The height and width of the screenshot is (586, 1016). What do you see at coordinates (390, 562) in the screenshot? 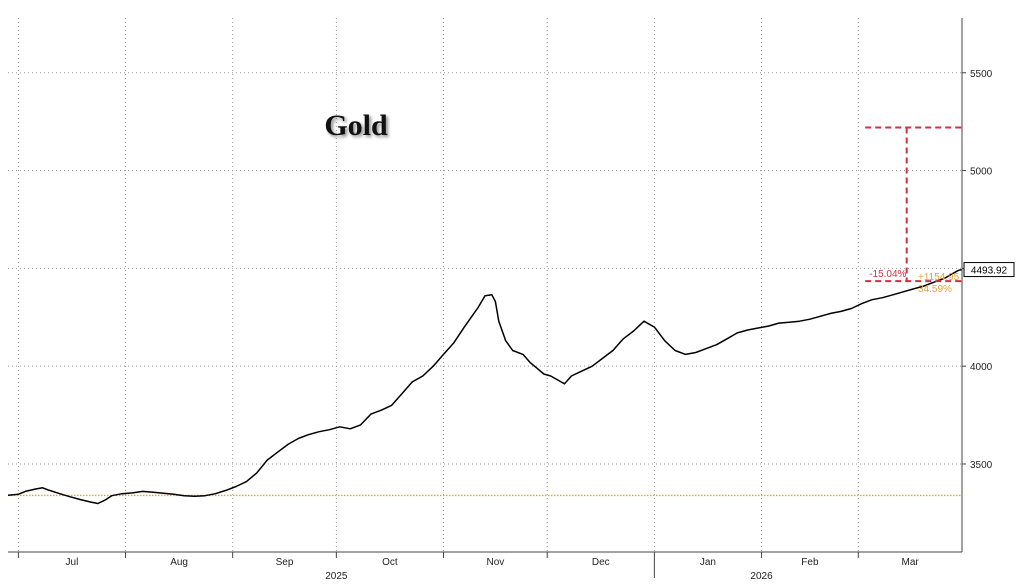
I see `x-tick-label: Oct` at bounding box center [390, 562].